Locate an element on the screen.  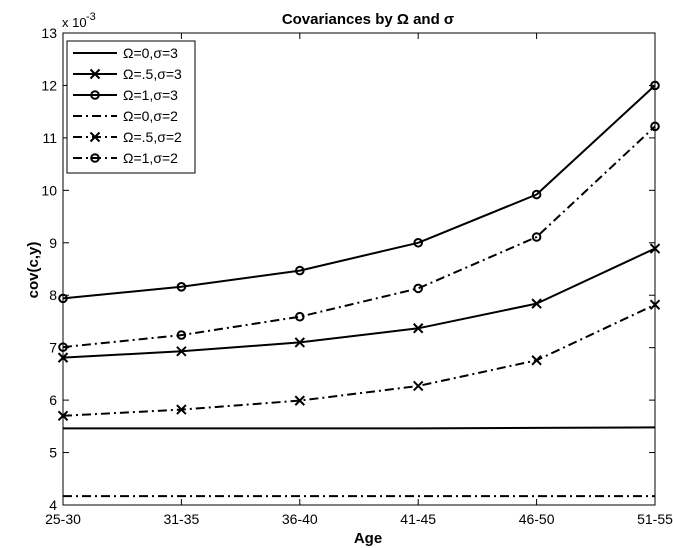
y-tick-label: 11 is located at coordinates (49, 138).